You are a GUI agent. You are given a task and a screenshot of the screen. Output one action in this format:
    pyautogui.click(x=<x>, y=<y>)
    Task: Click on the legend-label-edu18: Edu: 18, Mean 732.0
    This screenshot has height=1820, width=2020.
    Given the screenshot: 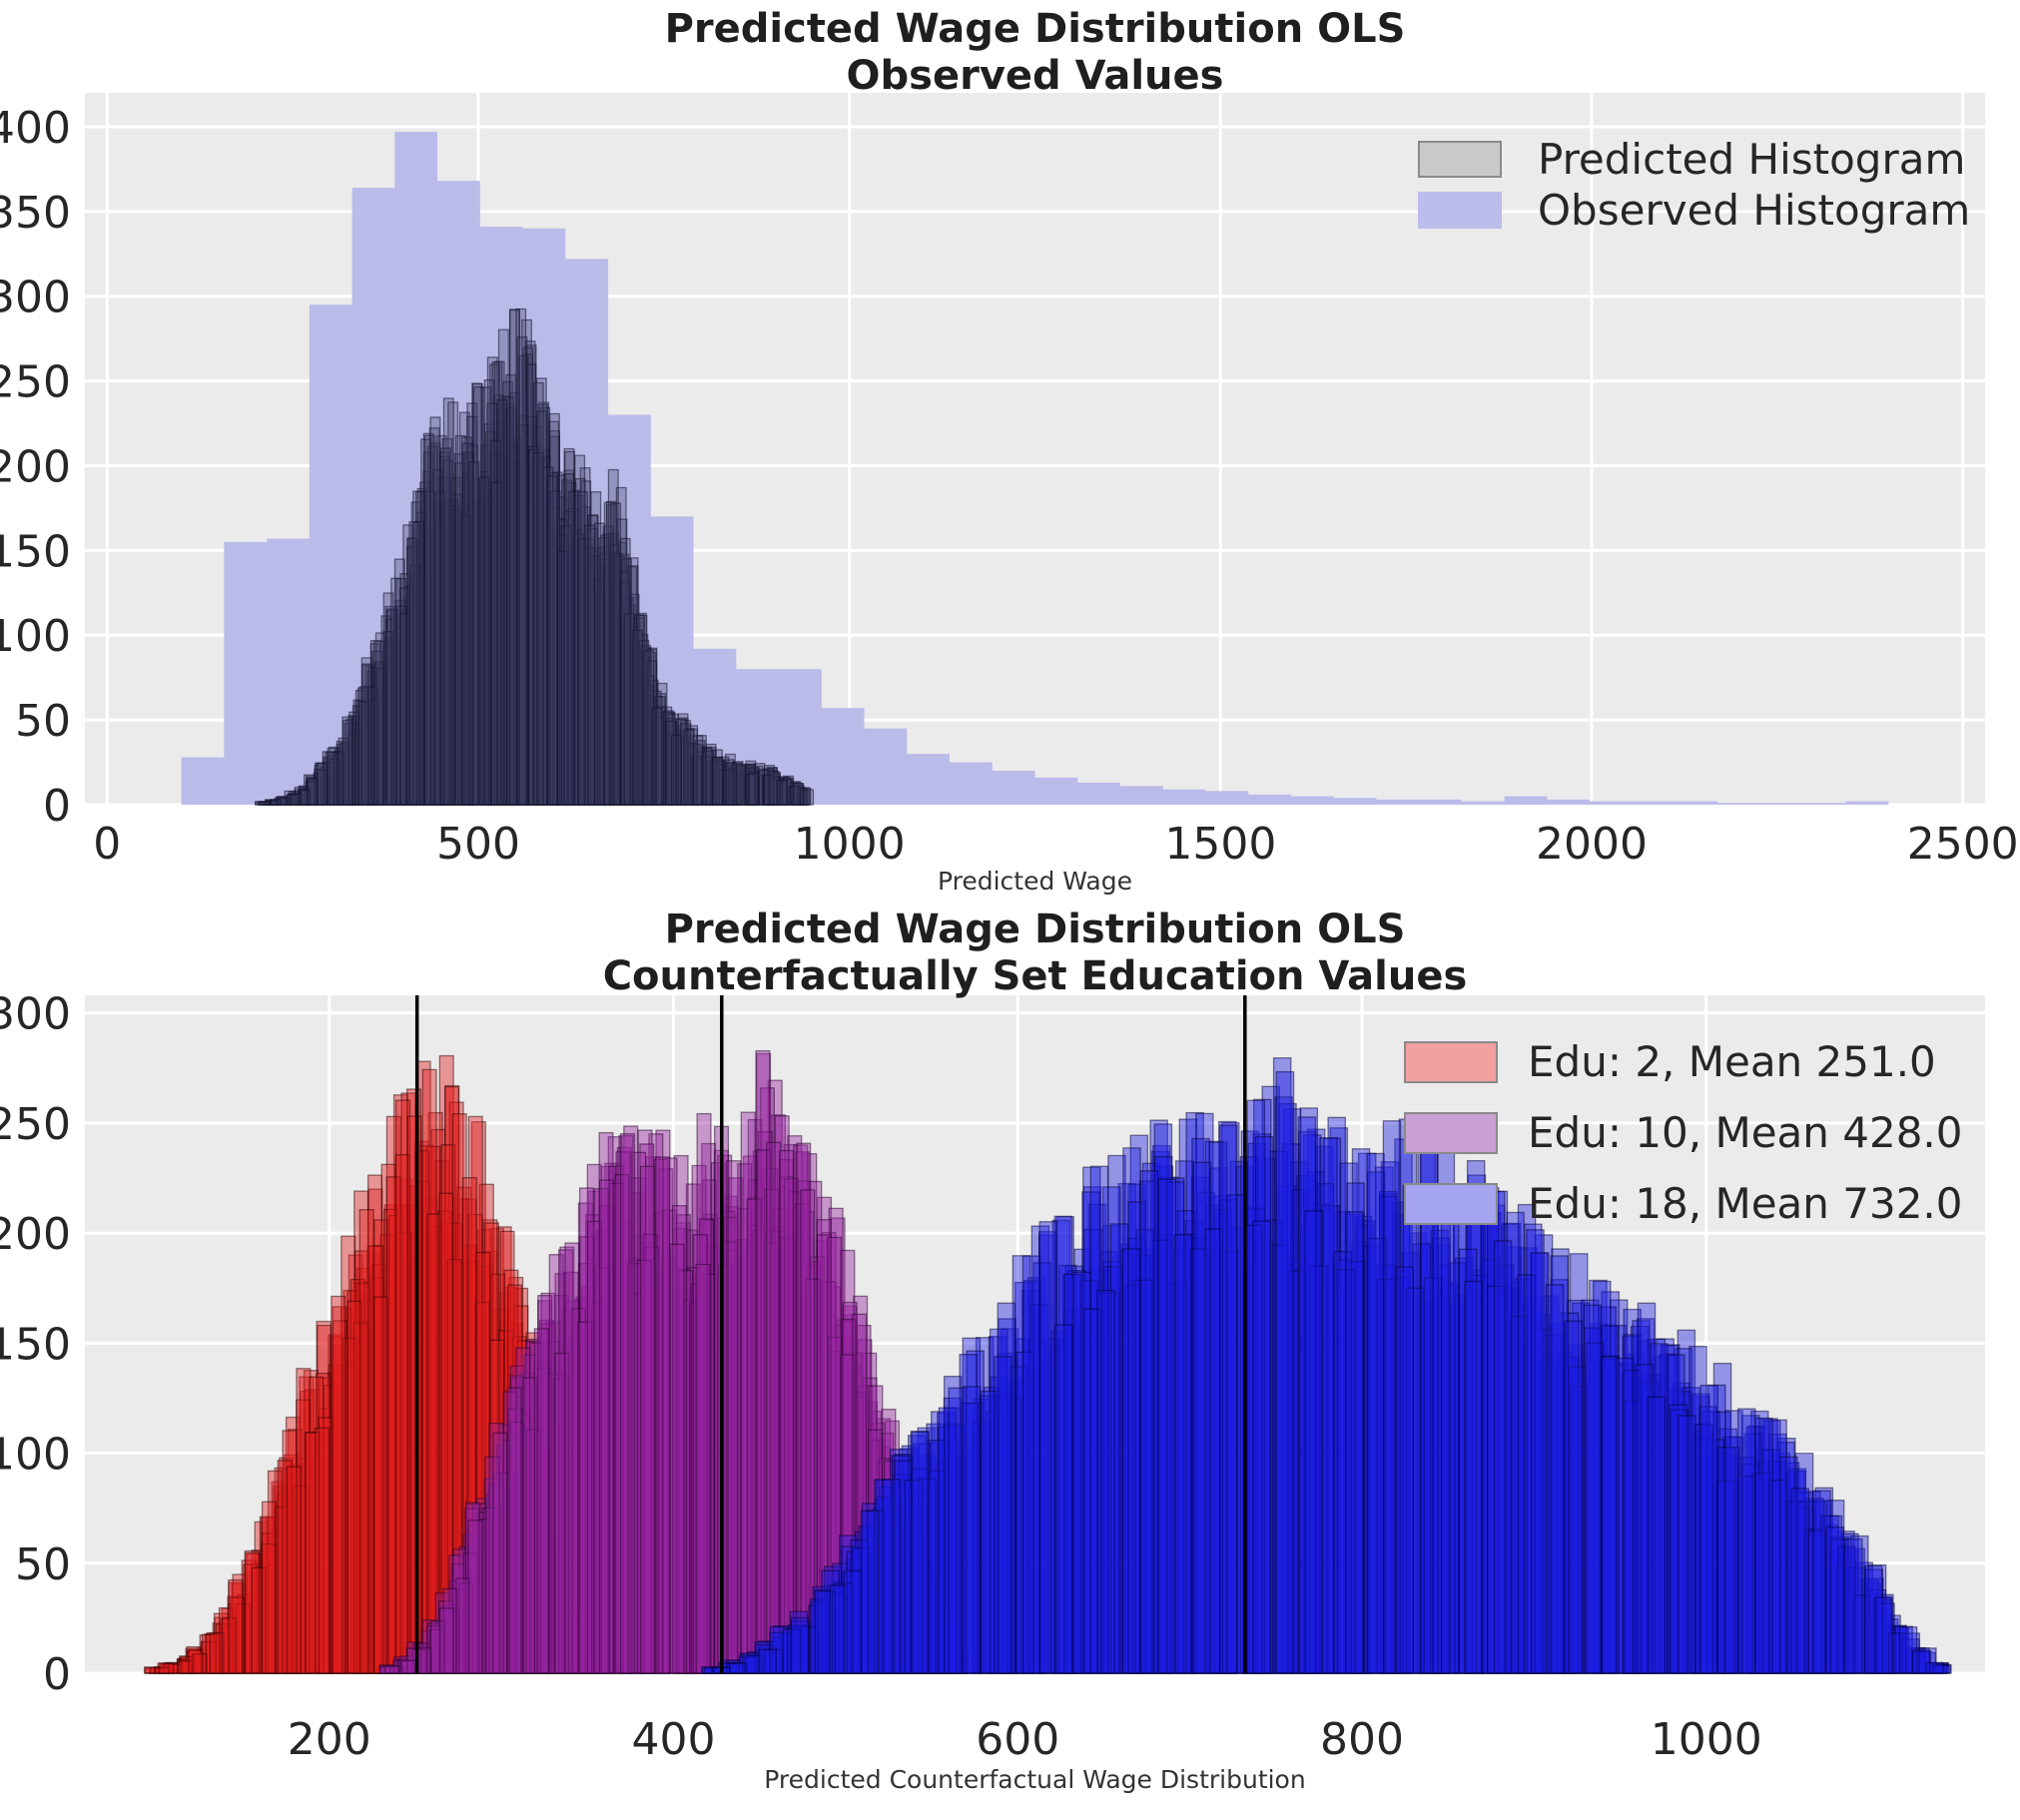 What is the action you would take?
    pyautogui.click(x=1745, y=1203)
    